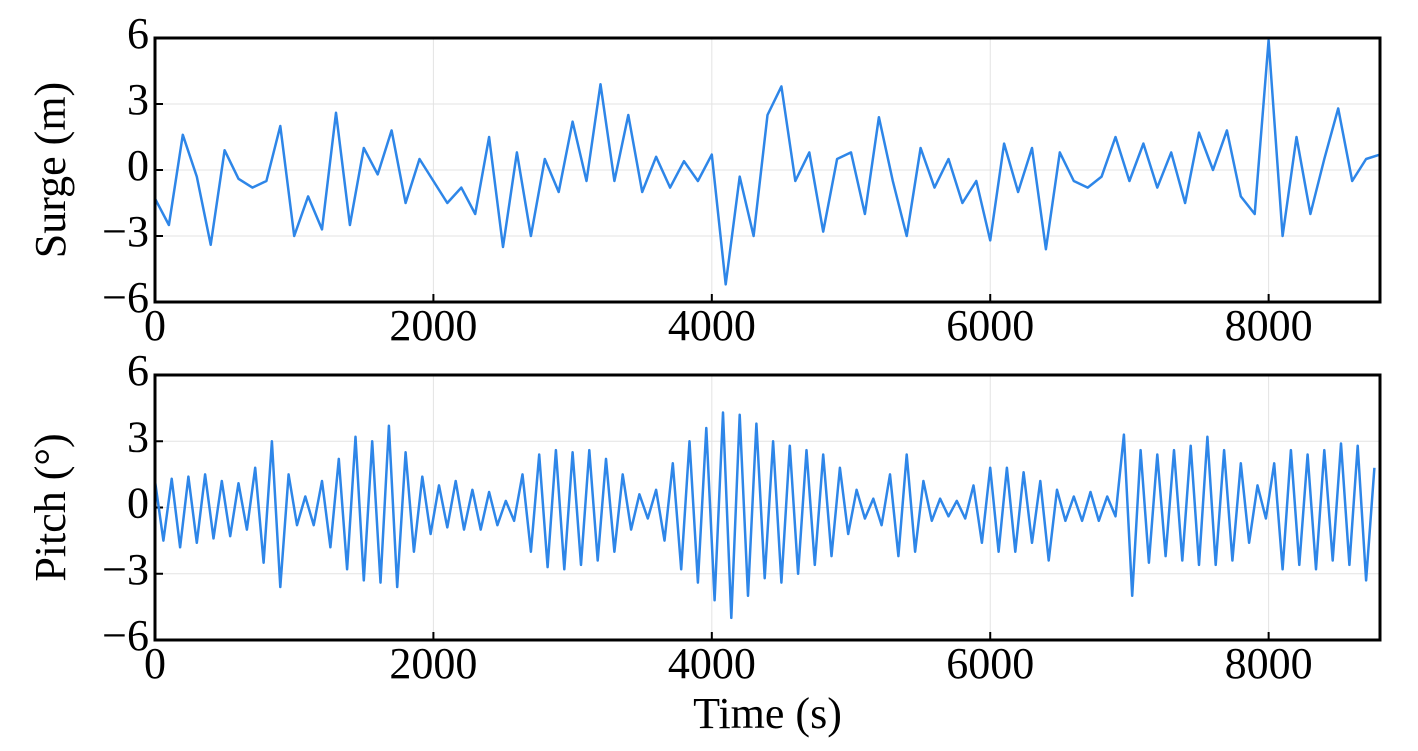  What do you see at coordinates (50, 507) in the screenshot?
I see `y-axis-label: Pitch (°)` at bounding box center [50, 507].